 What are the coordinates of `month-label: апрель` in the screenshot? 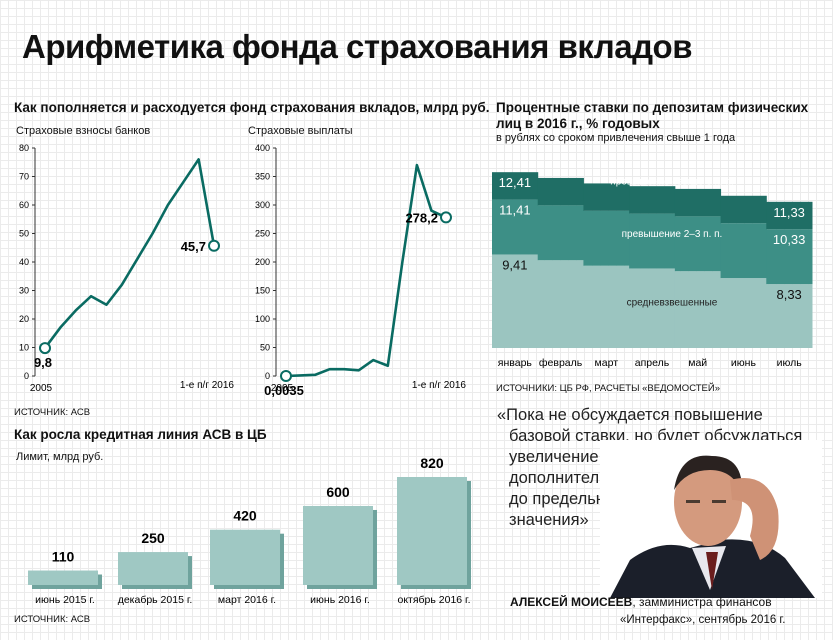 It's located at (652, 363).